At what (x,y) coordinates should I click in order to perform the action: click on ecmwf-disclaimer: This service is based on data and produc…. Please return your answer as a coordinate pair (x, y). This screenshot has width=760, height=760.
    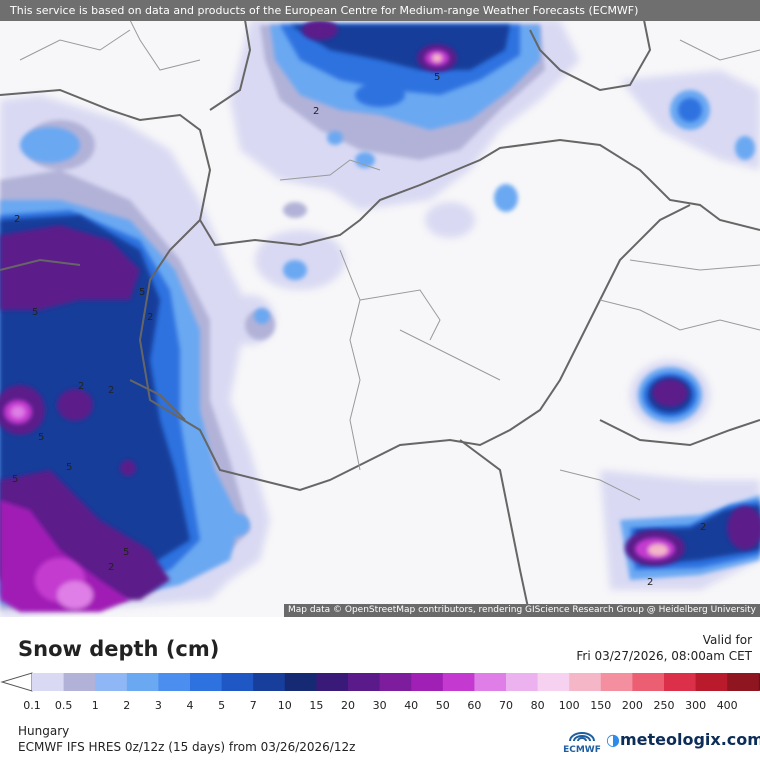
    Looking at the image, I should click on (380, 10).